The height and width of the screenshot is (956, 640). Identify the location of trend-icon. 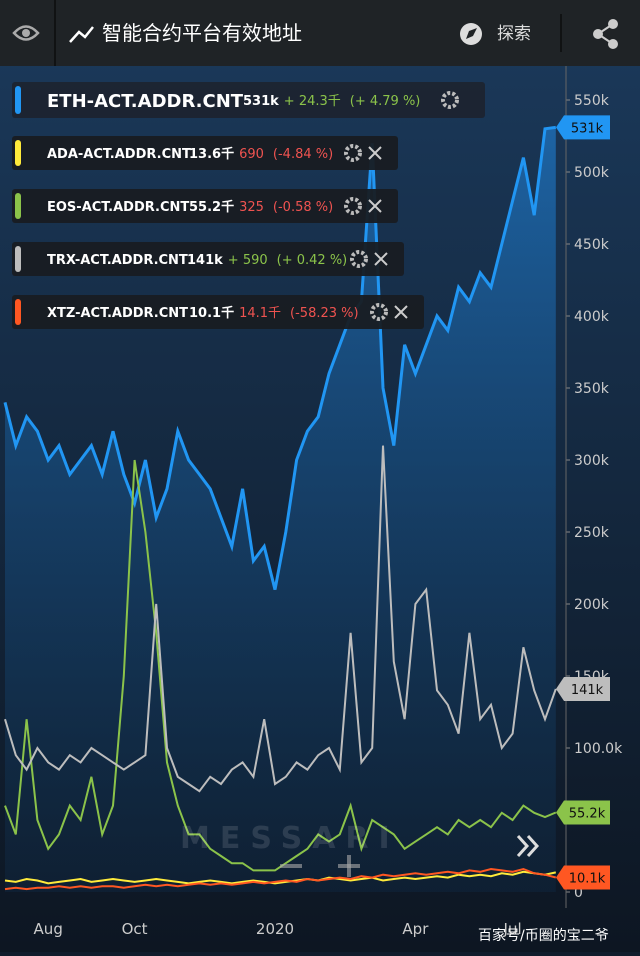
(81, 34).